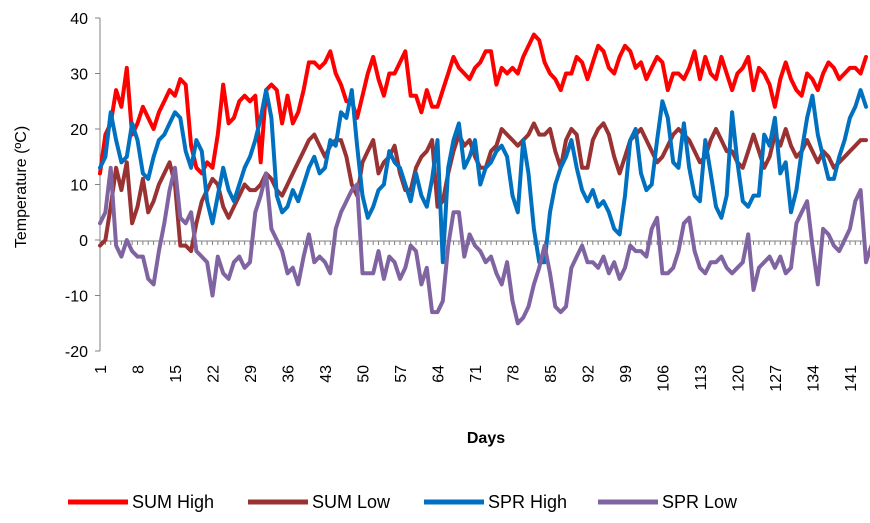 This screenshot has height=523, width=870. Describe the element at coordinates (351, 502) in the screenshot. I see `legend-label: SUM Low` at that location.